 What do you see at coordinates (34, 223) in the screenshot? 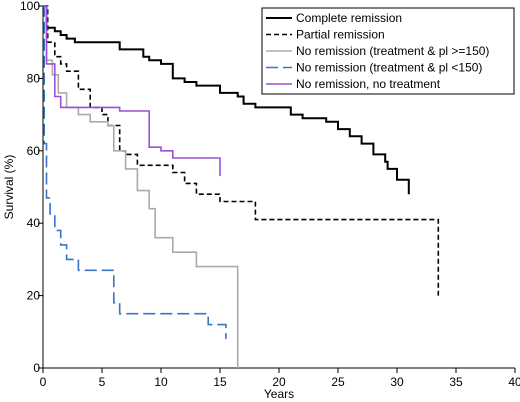
I see `y-tick-label: 40` at bounding box center [34, 223].